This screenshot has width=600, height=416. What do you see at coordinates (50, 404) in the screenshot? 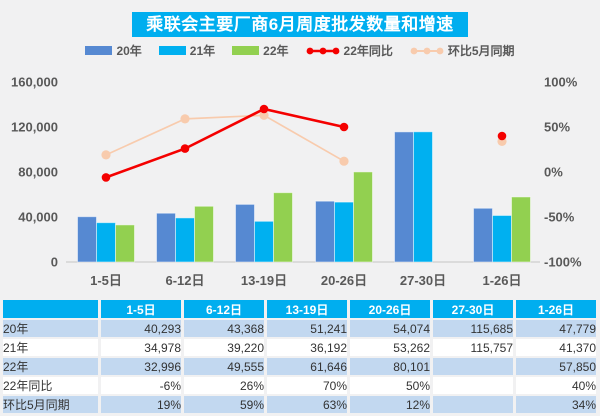
I see `row-label: 环比5月同期` at bounding box center [50, 404].